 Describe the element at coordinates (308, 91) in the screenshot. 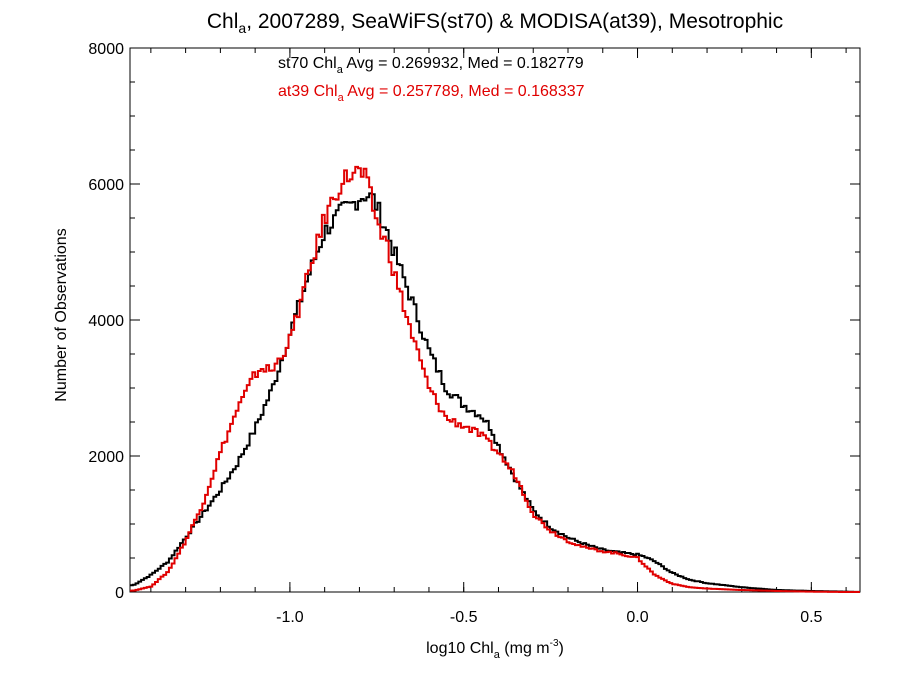

I see `annotation-at39-prefix: at39 Chl` at that location.